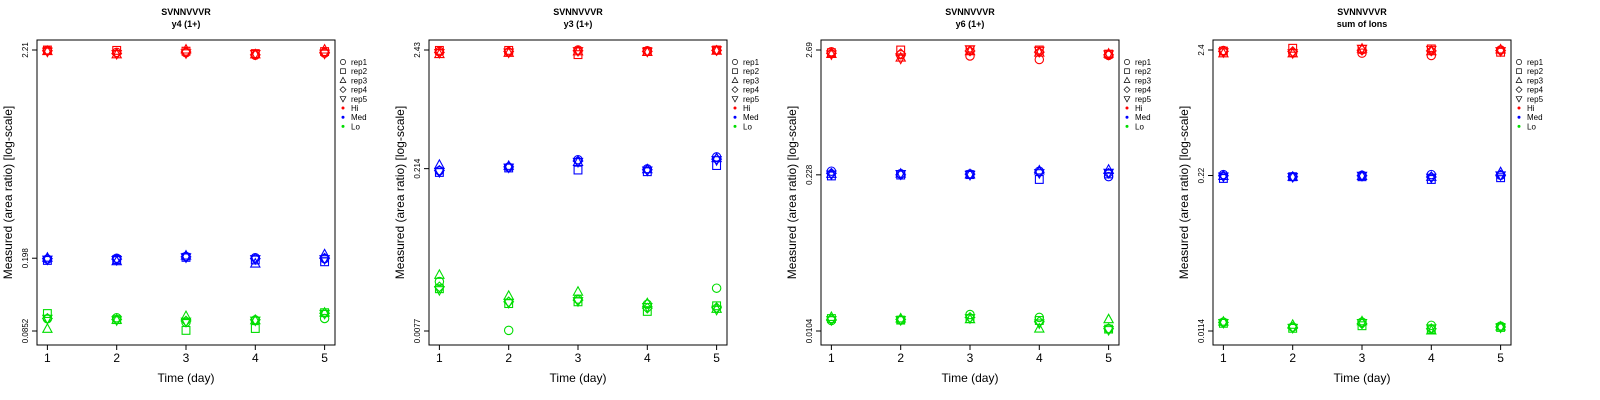  Describe the element at coordinates (186, 12) in the screenshot. I see `chart-title: SVNNVVVR` at that location.